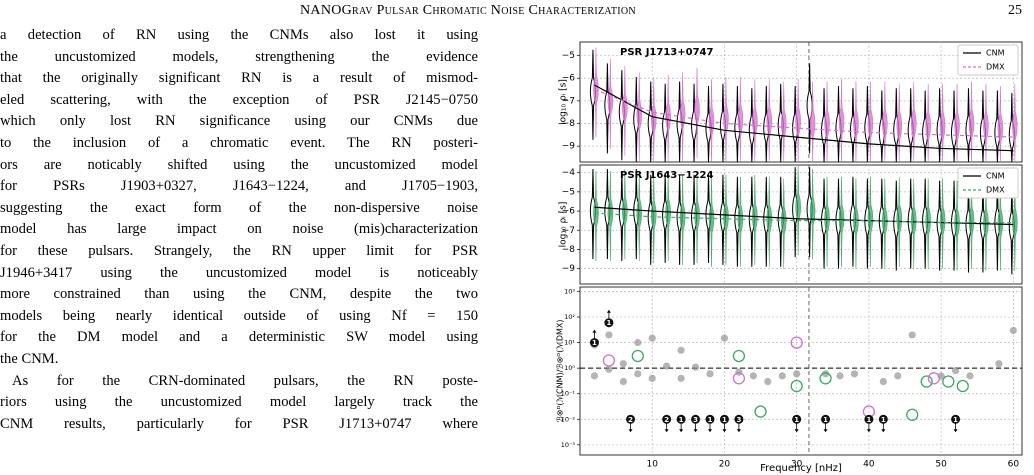 This screenshot has width=1034, height=475. What do you see at coordinates (667, 52) in the screenshot?
I see `panel-title: PSR J1713+0747` at bounding box center [667, 52].